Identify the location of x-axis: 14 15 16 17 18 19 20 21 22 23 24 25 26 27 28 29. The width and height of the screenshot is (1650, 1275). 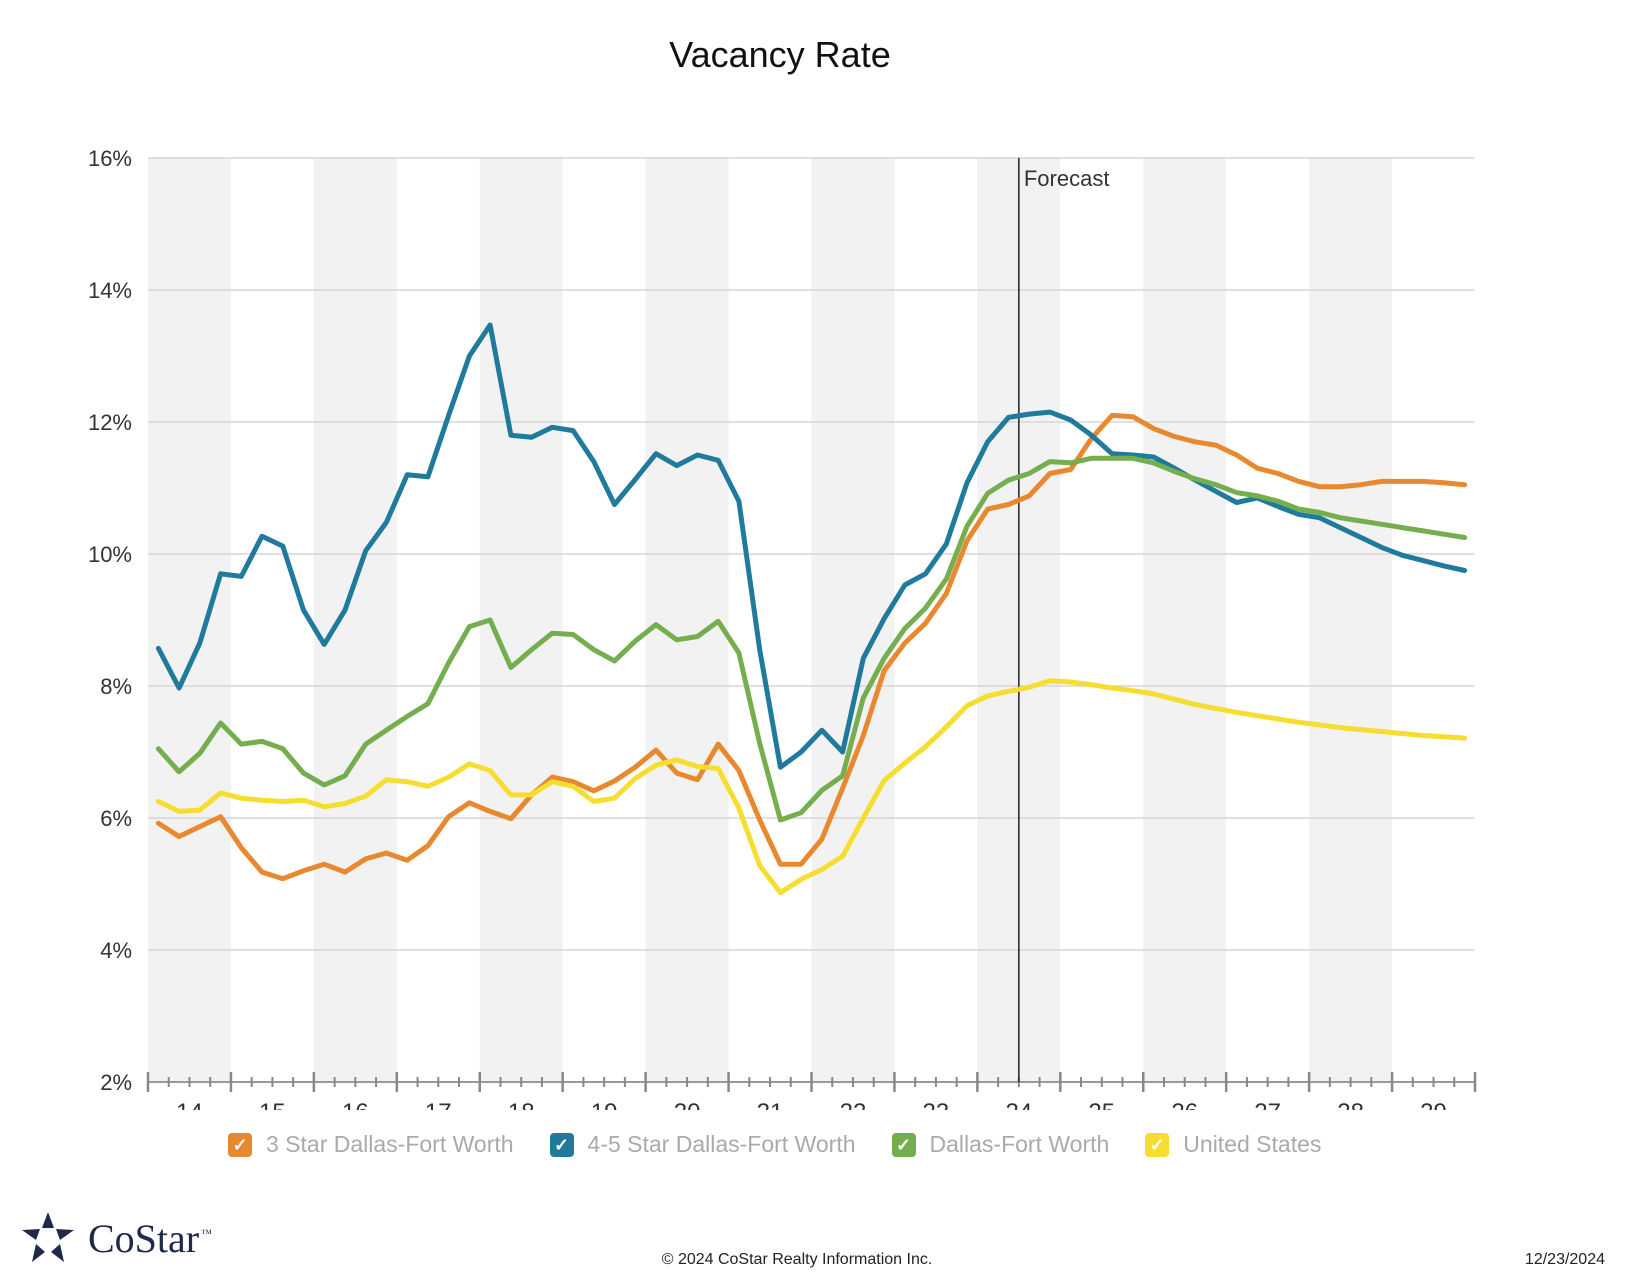
(811, 1091).